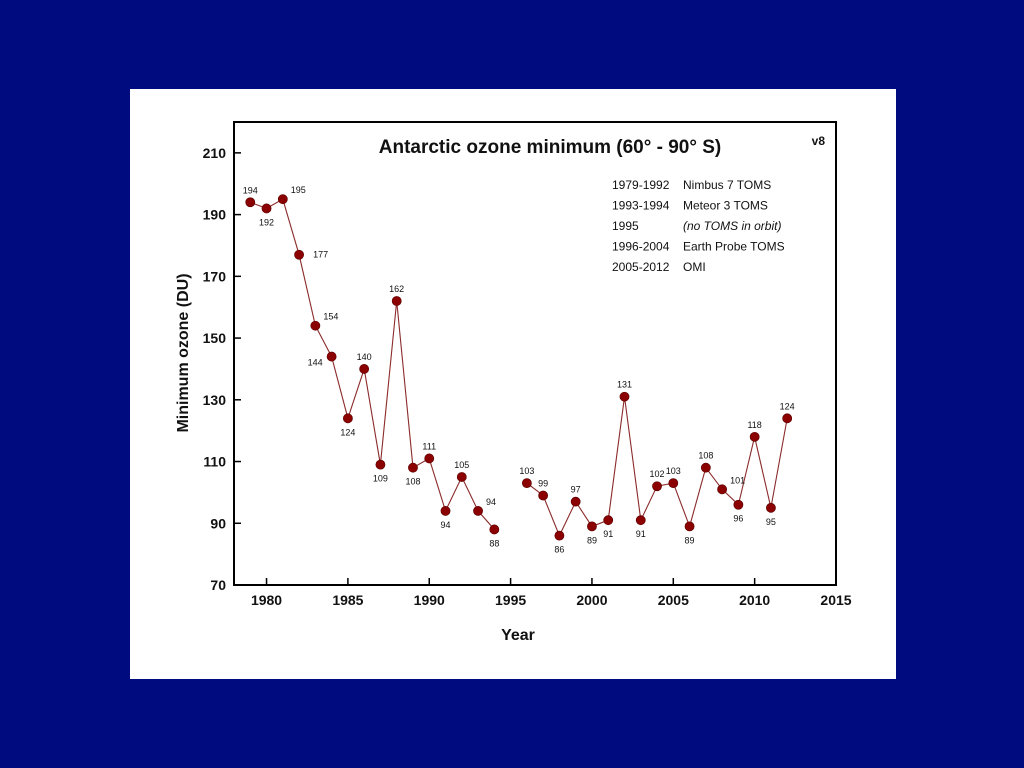 The height and width of the screenshot is (768, 1024). What do you see at coordinates (705, 456) in the screenshot?
I see `data-label-2007: 108` at bounding box center [705, 456].